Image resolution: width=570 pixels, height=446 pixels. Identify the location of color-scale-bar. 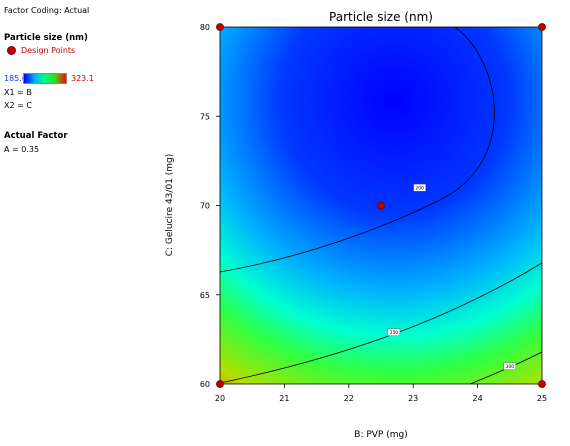
(45, 78).